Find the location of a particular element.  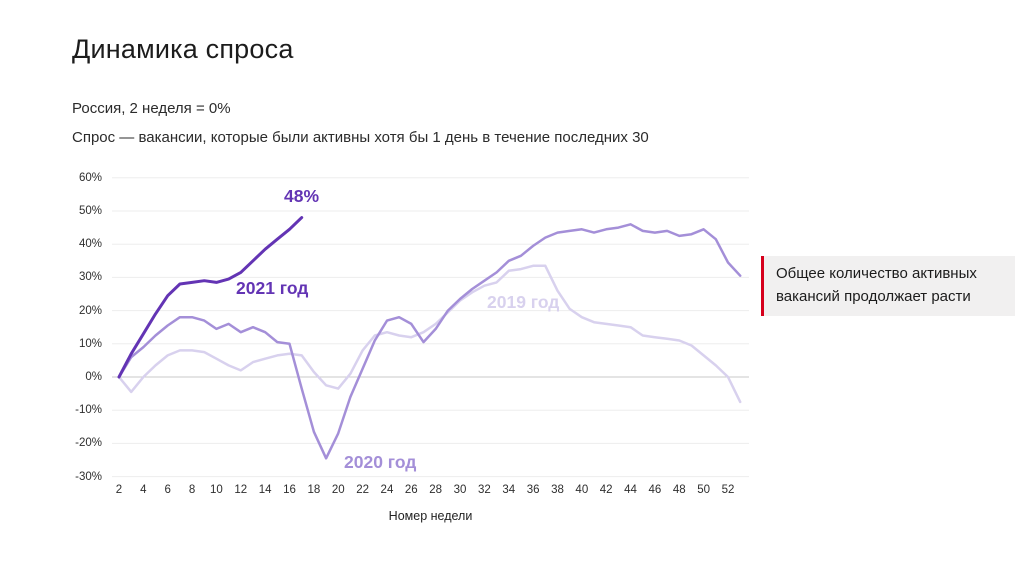

x-tick-label: 48 is located at coordinates (679, 490).